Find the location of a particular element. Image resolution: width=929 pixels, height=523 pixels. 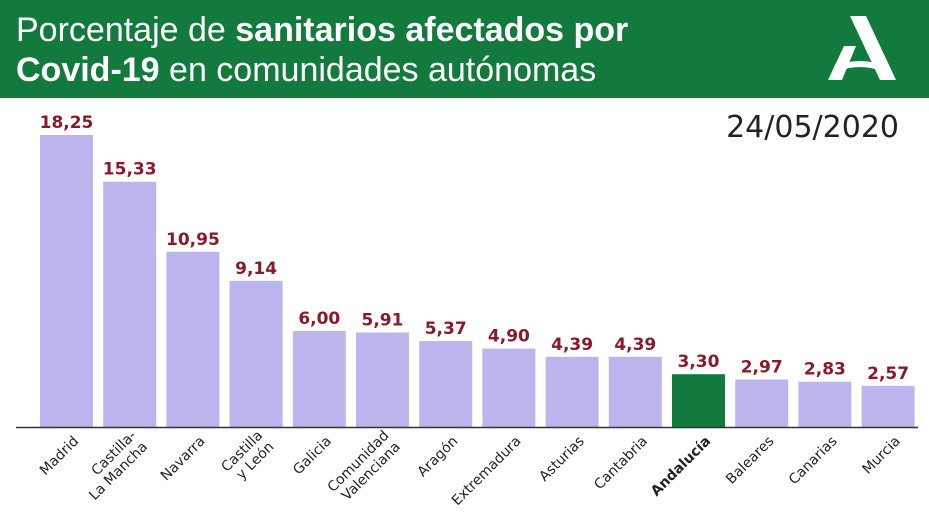

title-part2: en comunidades autónomas is located at coordinates (378, 70).